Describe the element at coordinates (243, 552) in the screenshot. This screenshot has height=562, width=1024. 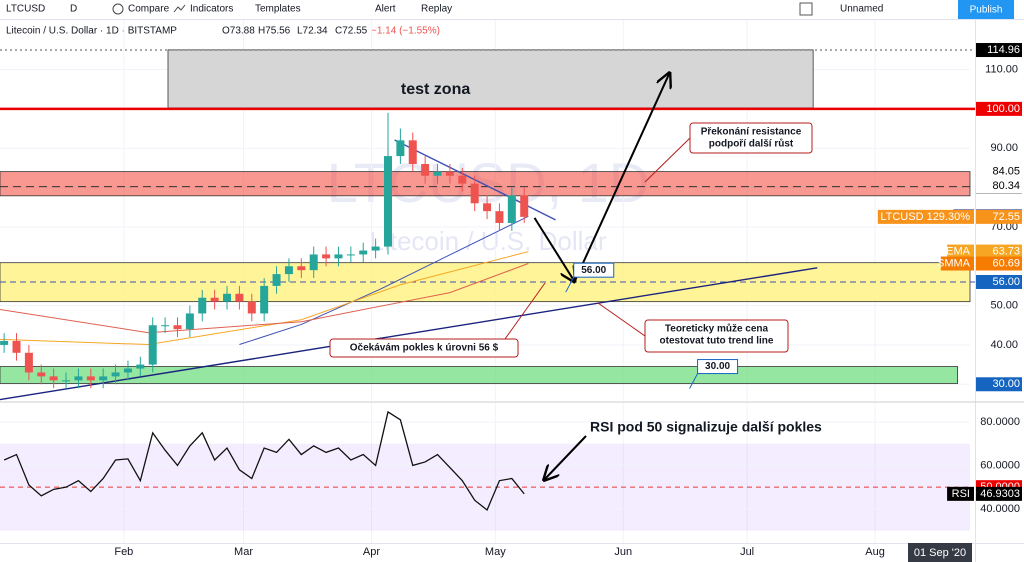
I see `x-tick-label: Mar` at that location.